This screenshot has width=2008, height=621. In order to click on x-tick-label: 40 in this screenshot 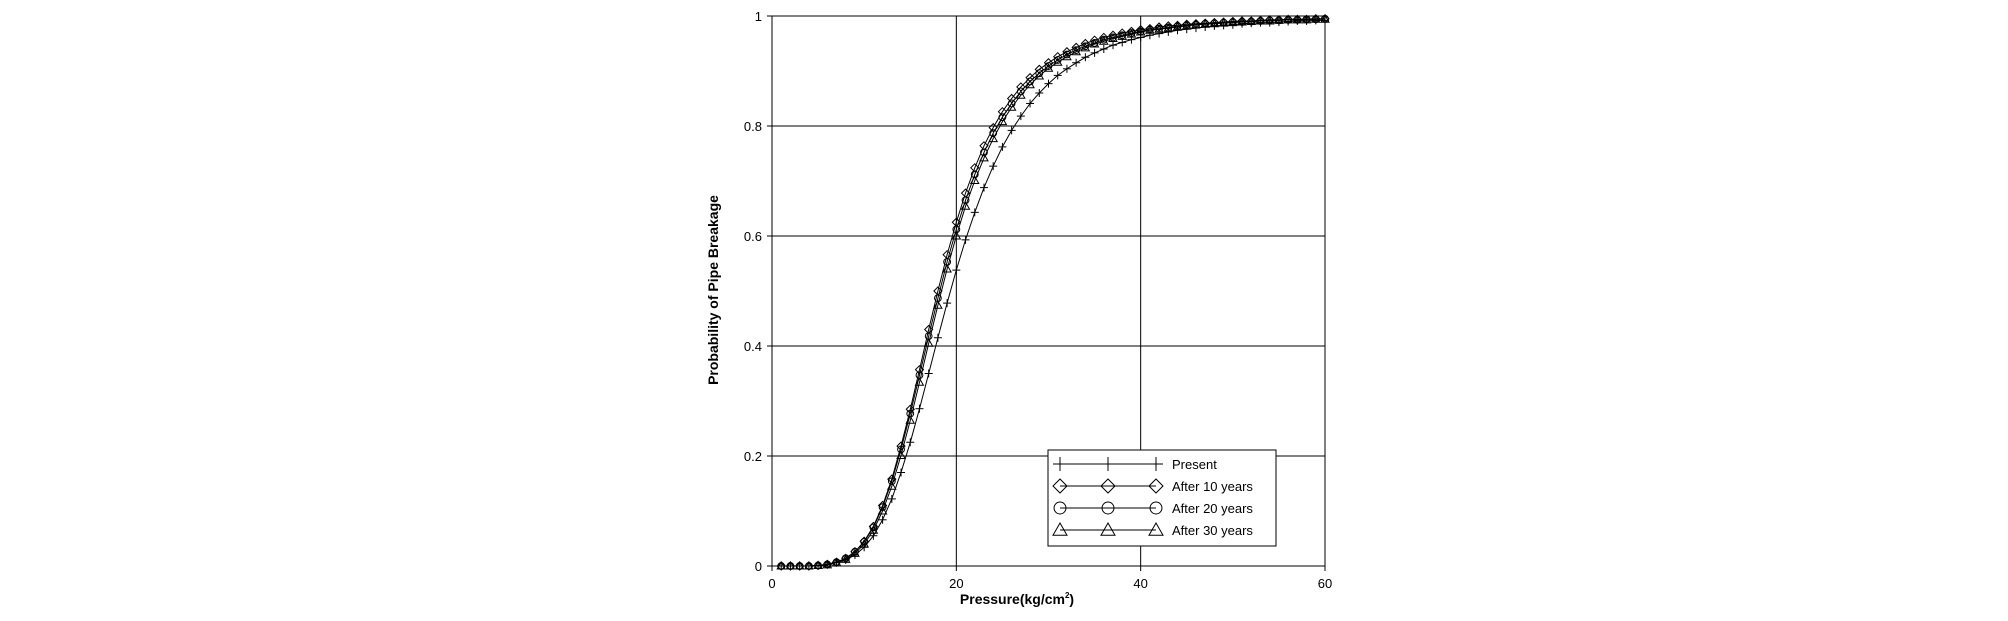, I will do `click(1140, 583)`.